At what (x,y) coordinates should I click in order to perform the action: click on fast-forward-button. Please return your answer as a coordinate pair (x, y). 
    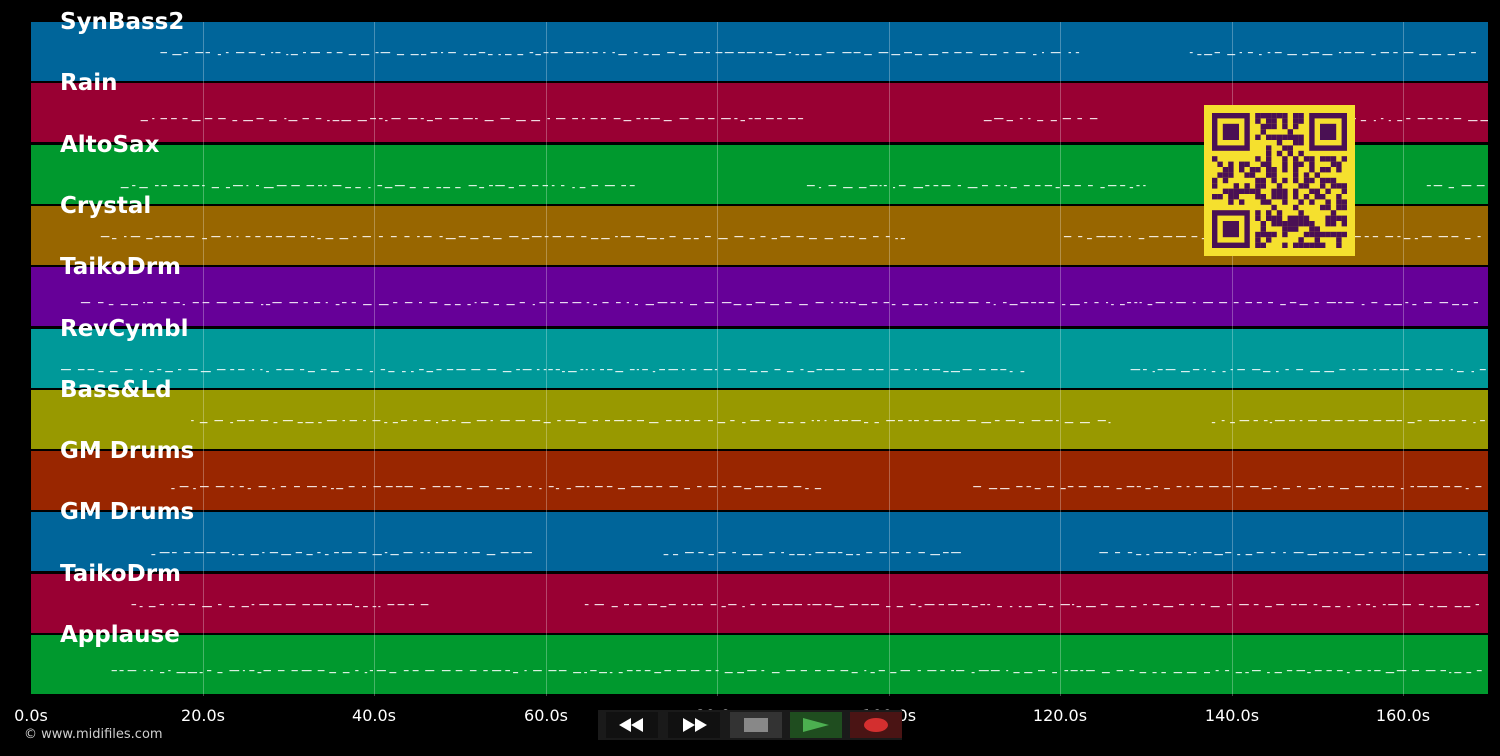
    Looking at the image, I should click on (694, 725).